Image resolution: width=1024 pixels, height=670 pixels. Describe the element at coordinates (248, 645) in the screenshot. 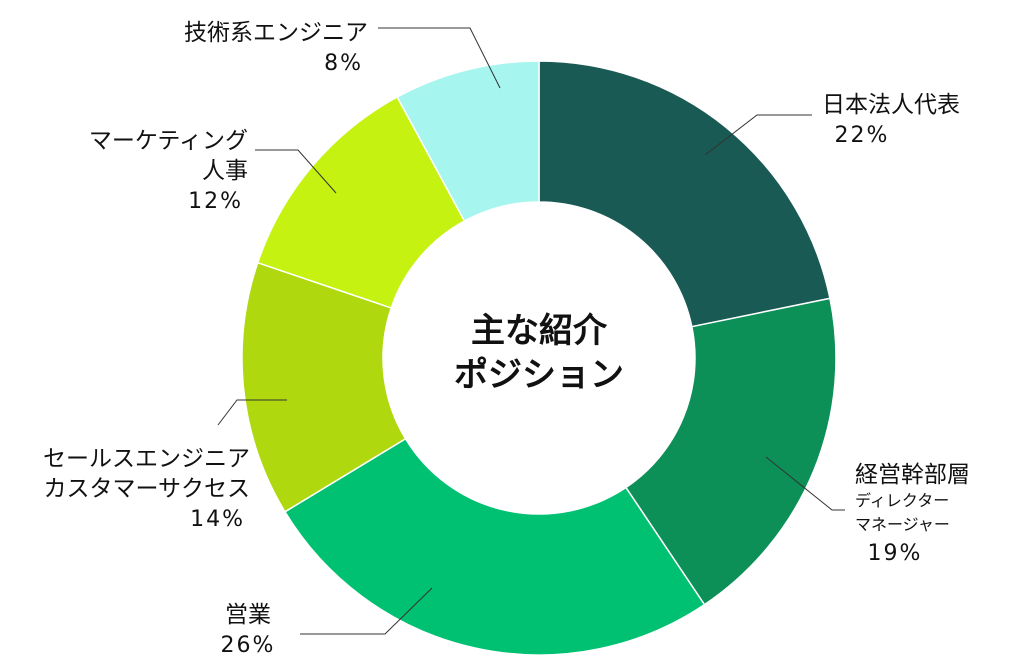

I see `slice-percent-2: 26%` at that location.